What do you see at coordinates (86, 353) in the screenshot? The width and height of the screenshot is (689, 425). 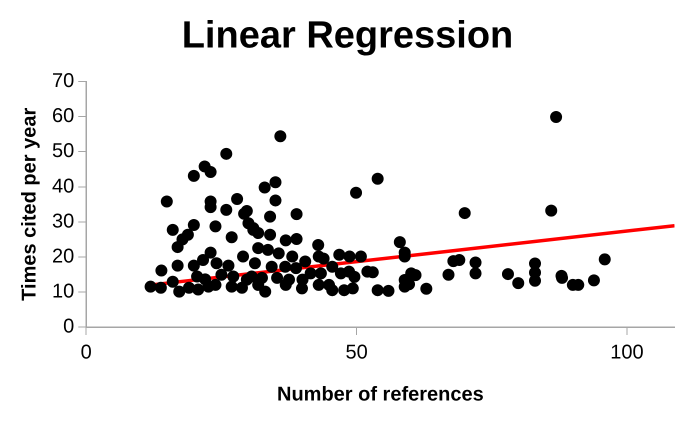 I see `x-tick-label: 0` at bounding box center [86, 353].